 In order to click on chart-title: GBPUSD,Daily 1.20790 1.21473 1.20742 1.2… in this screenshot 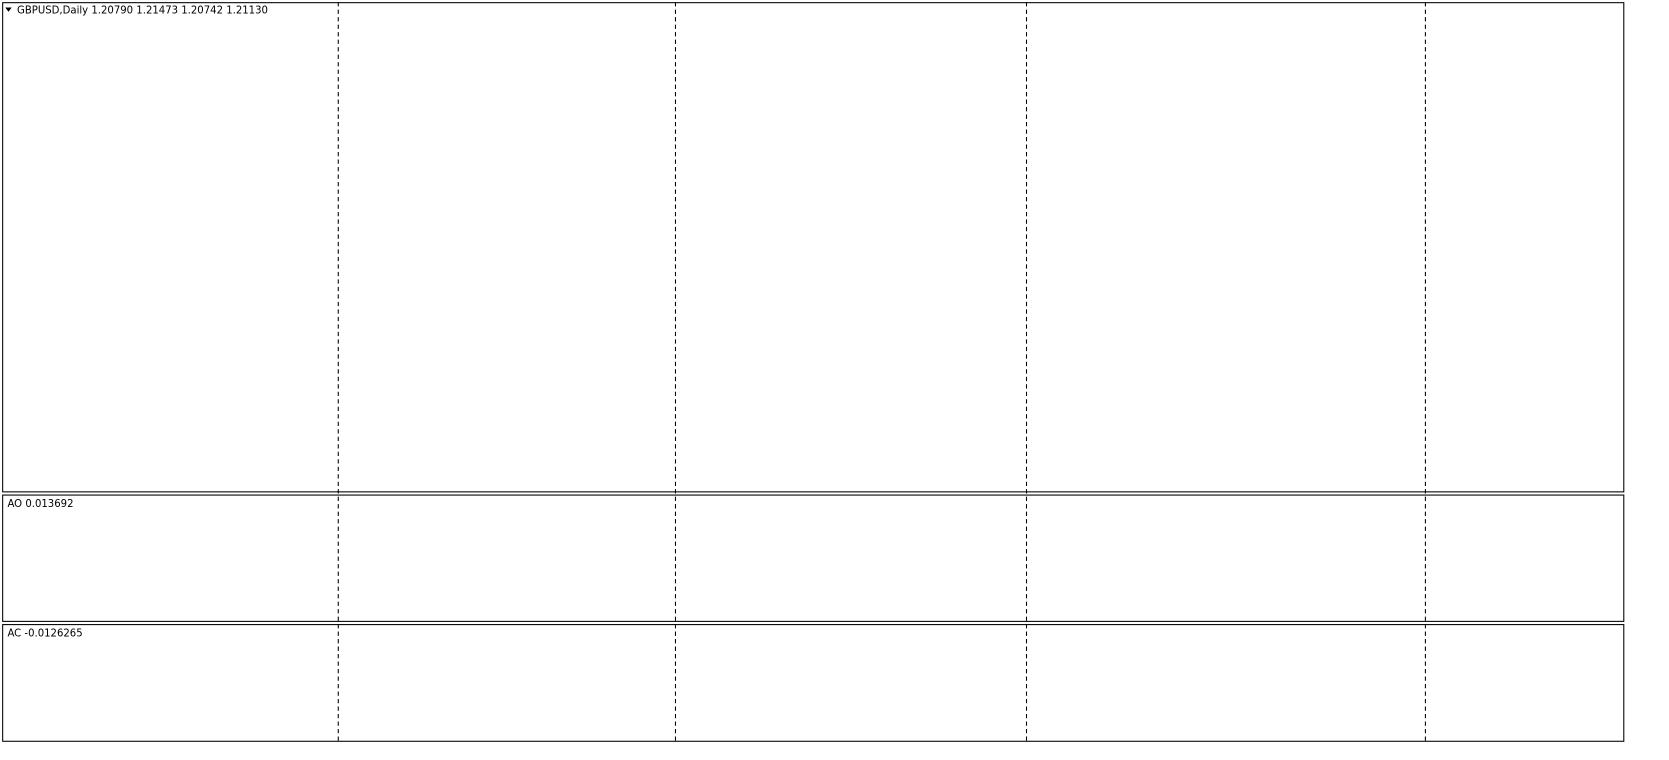, I will do `click(142, 11)`.